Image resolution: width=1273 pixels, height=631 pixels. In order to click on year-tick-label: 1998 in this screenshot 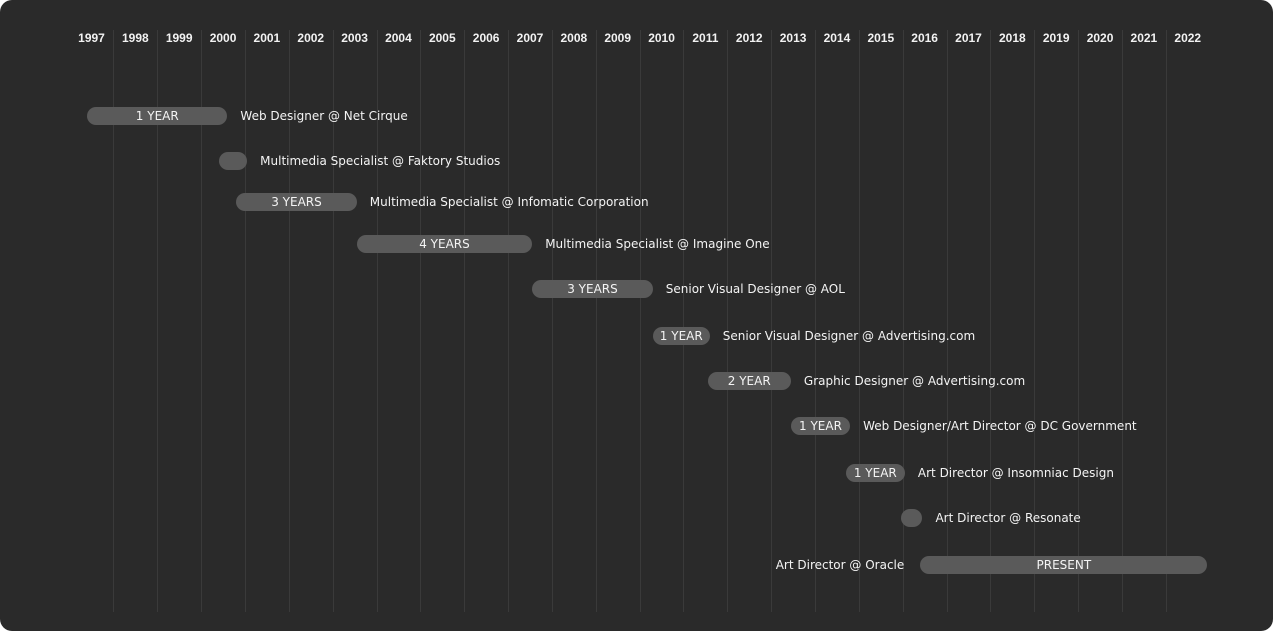, I will do `click(135, 38)`.